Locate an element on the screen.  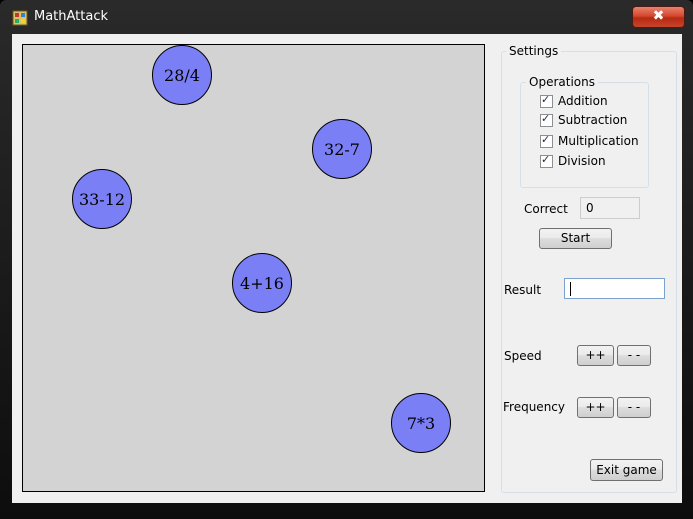
problem-bubble: 28/4 is located at coordinates (182, 75).